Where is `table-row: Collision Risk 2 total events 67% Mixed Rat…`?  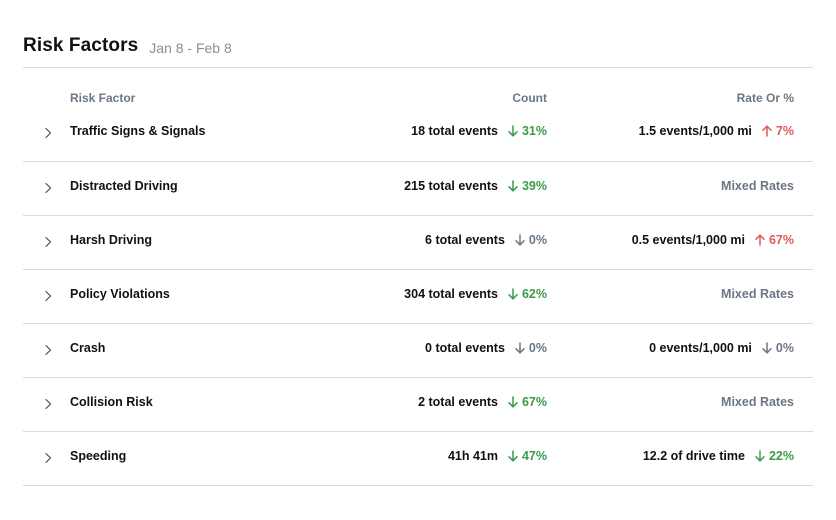
table-row: Collision Risk 2 total events 67% Mixed Rat… is located at coordinates (418, 405).